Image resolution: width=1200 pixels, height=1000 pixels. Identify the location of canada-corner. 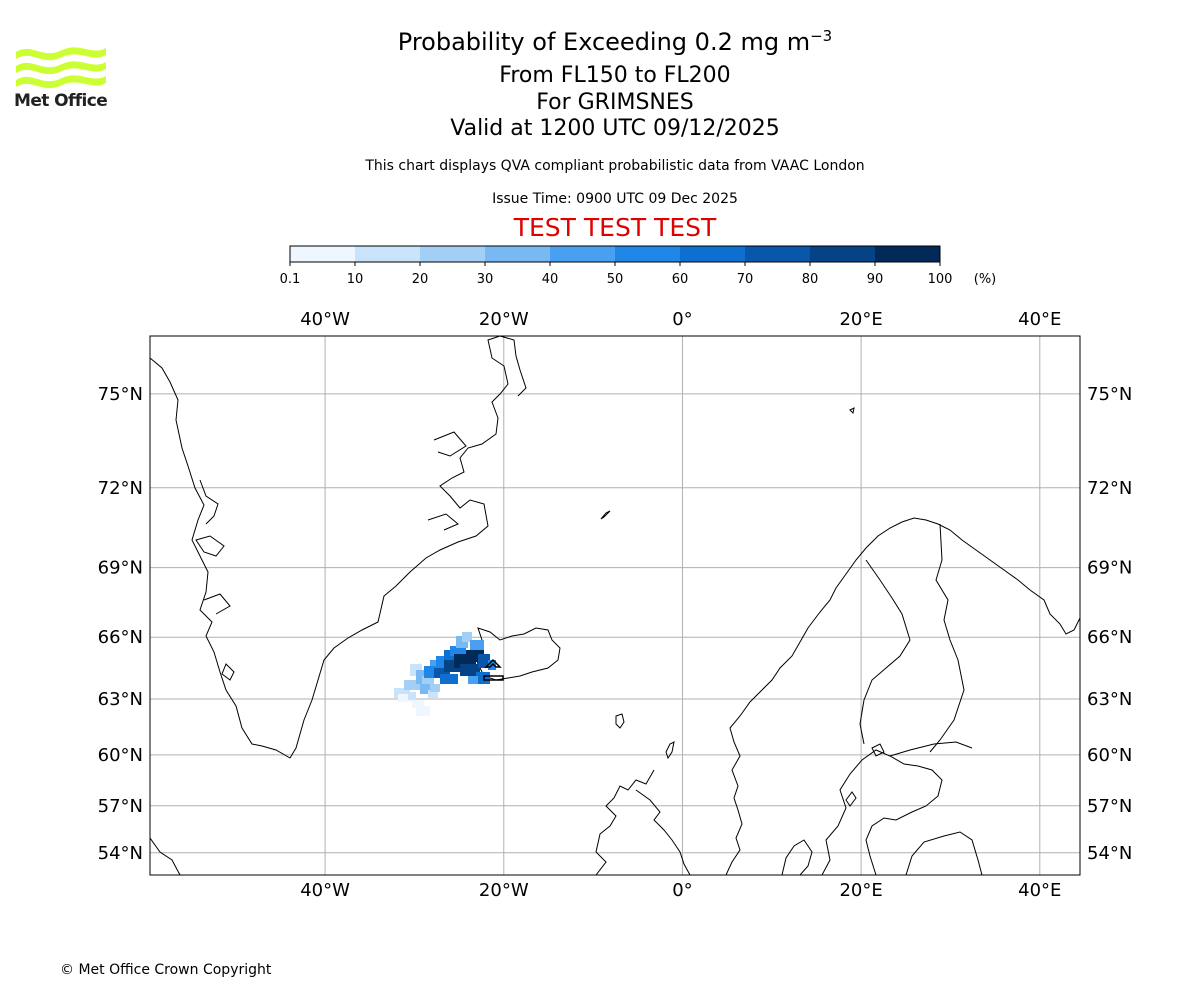
(165, 856).